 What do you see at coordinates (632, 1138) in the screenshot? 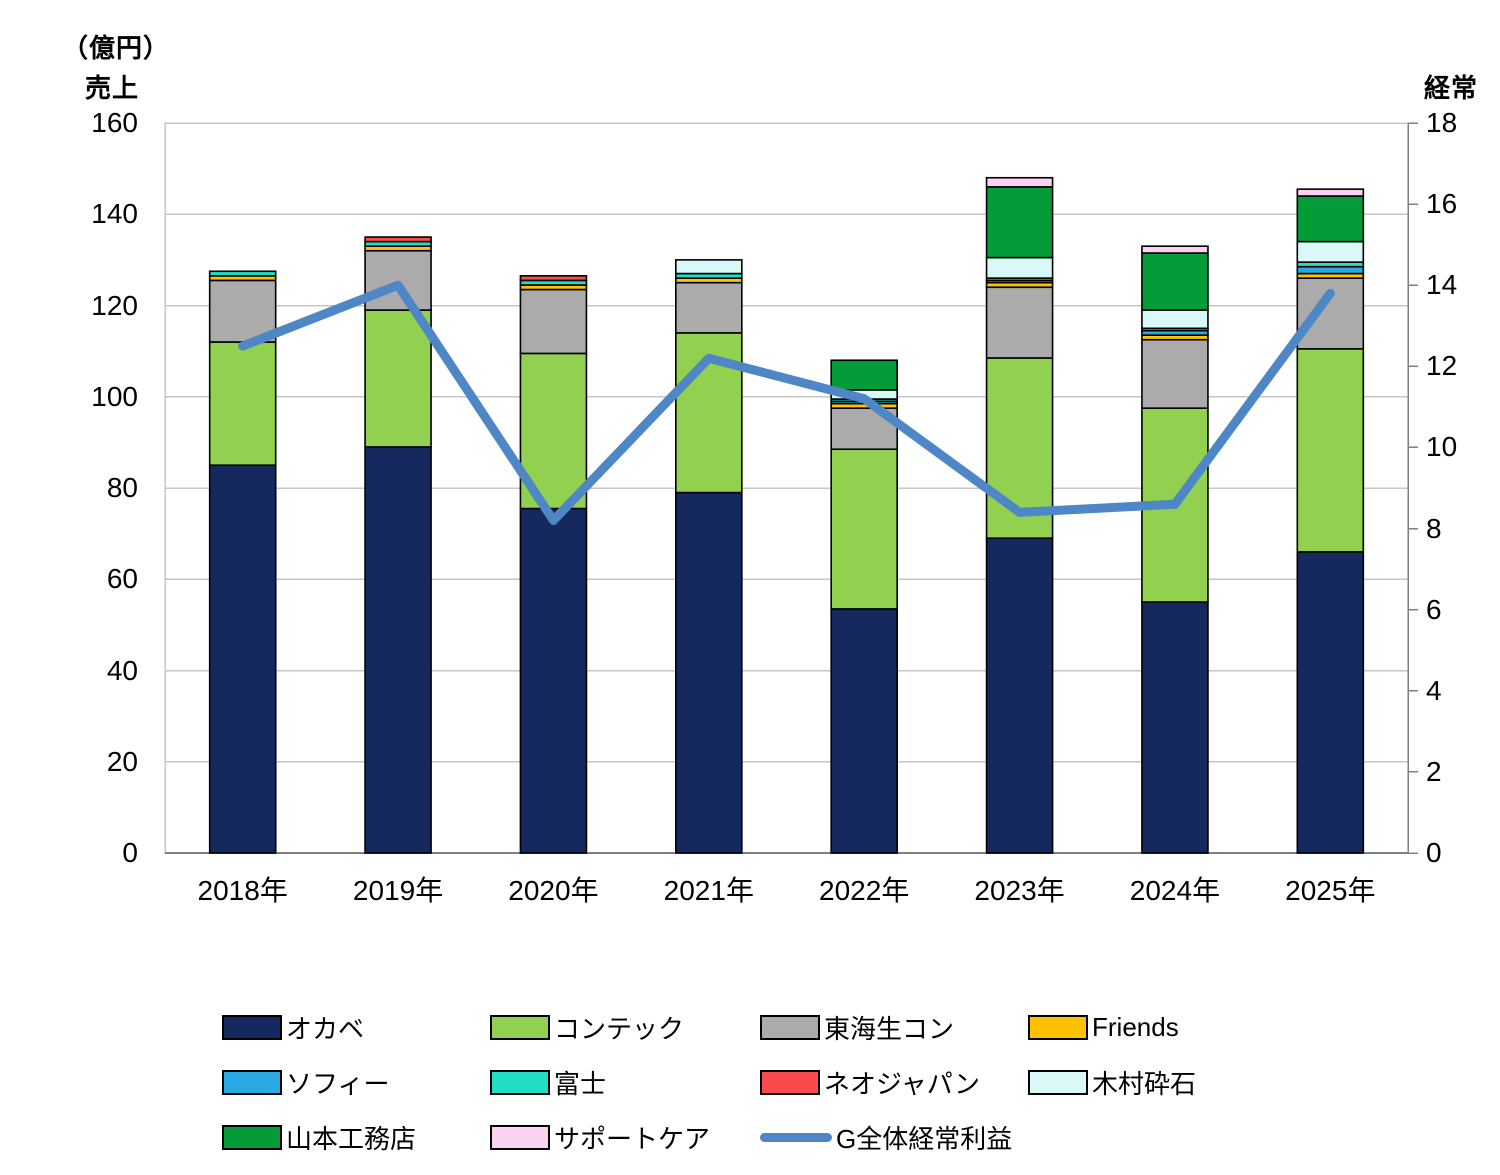
I see `legend-label: サポートケア` at bounding box center [632, 1138].